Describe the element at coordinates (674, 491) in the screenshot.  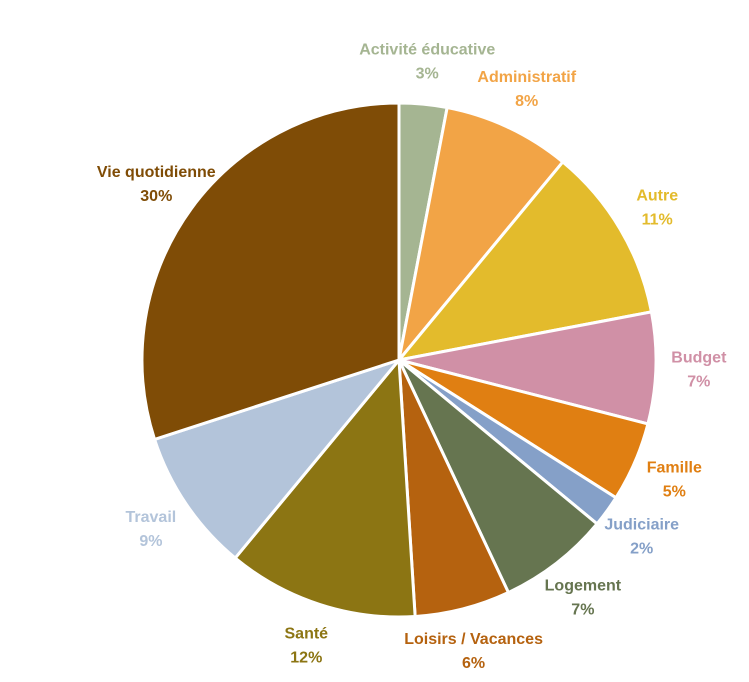
I see `slice-value: 5%` at that location.